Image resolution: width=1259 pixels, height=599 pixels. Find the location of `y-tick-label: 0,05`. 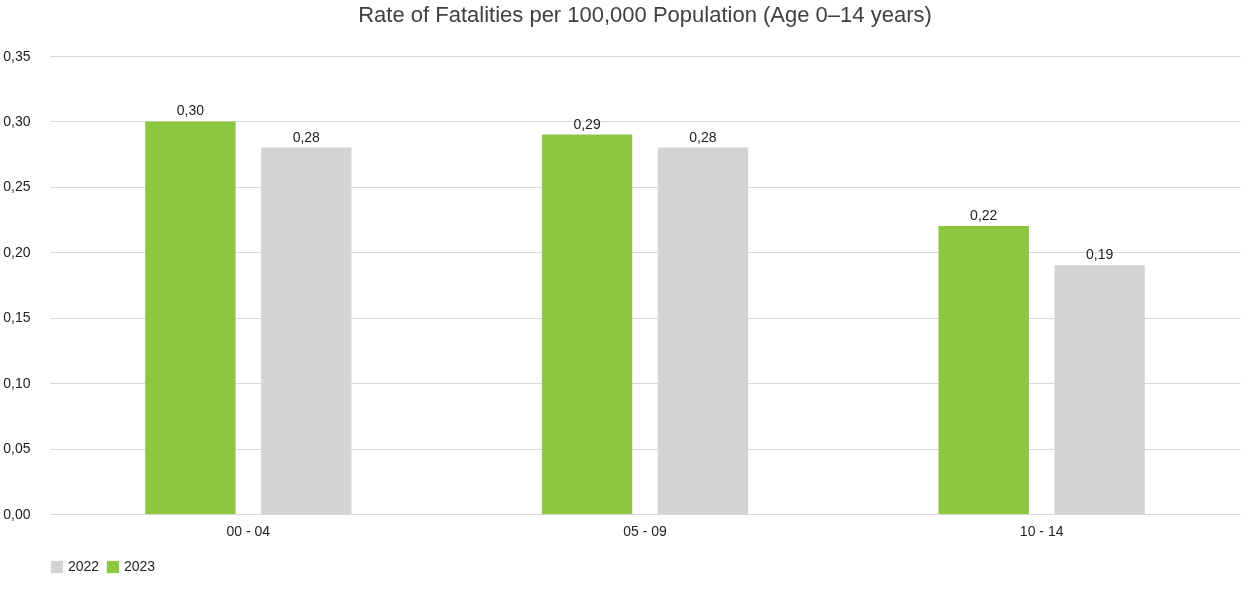

y-tick-label: 0,05 is located at coordinates (17, 448).